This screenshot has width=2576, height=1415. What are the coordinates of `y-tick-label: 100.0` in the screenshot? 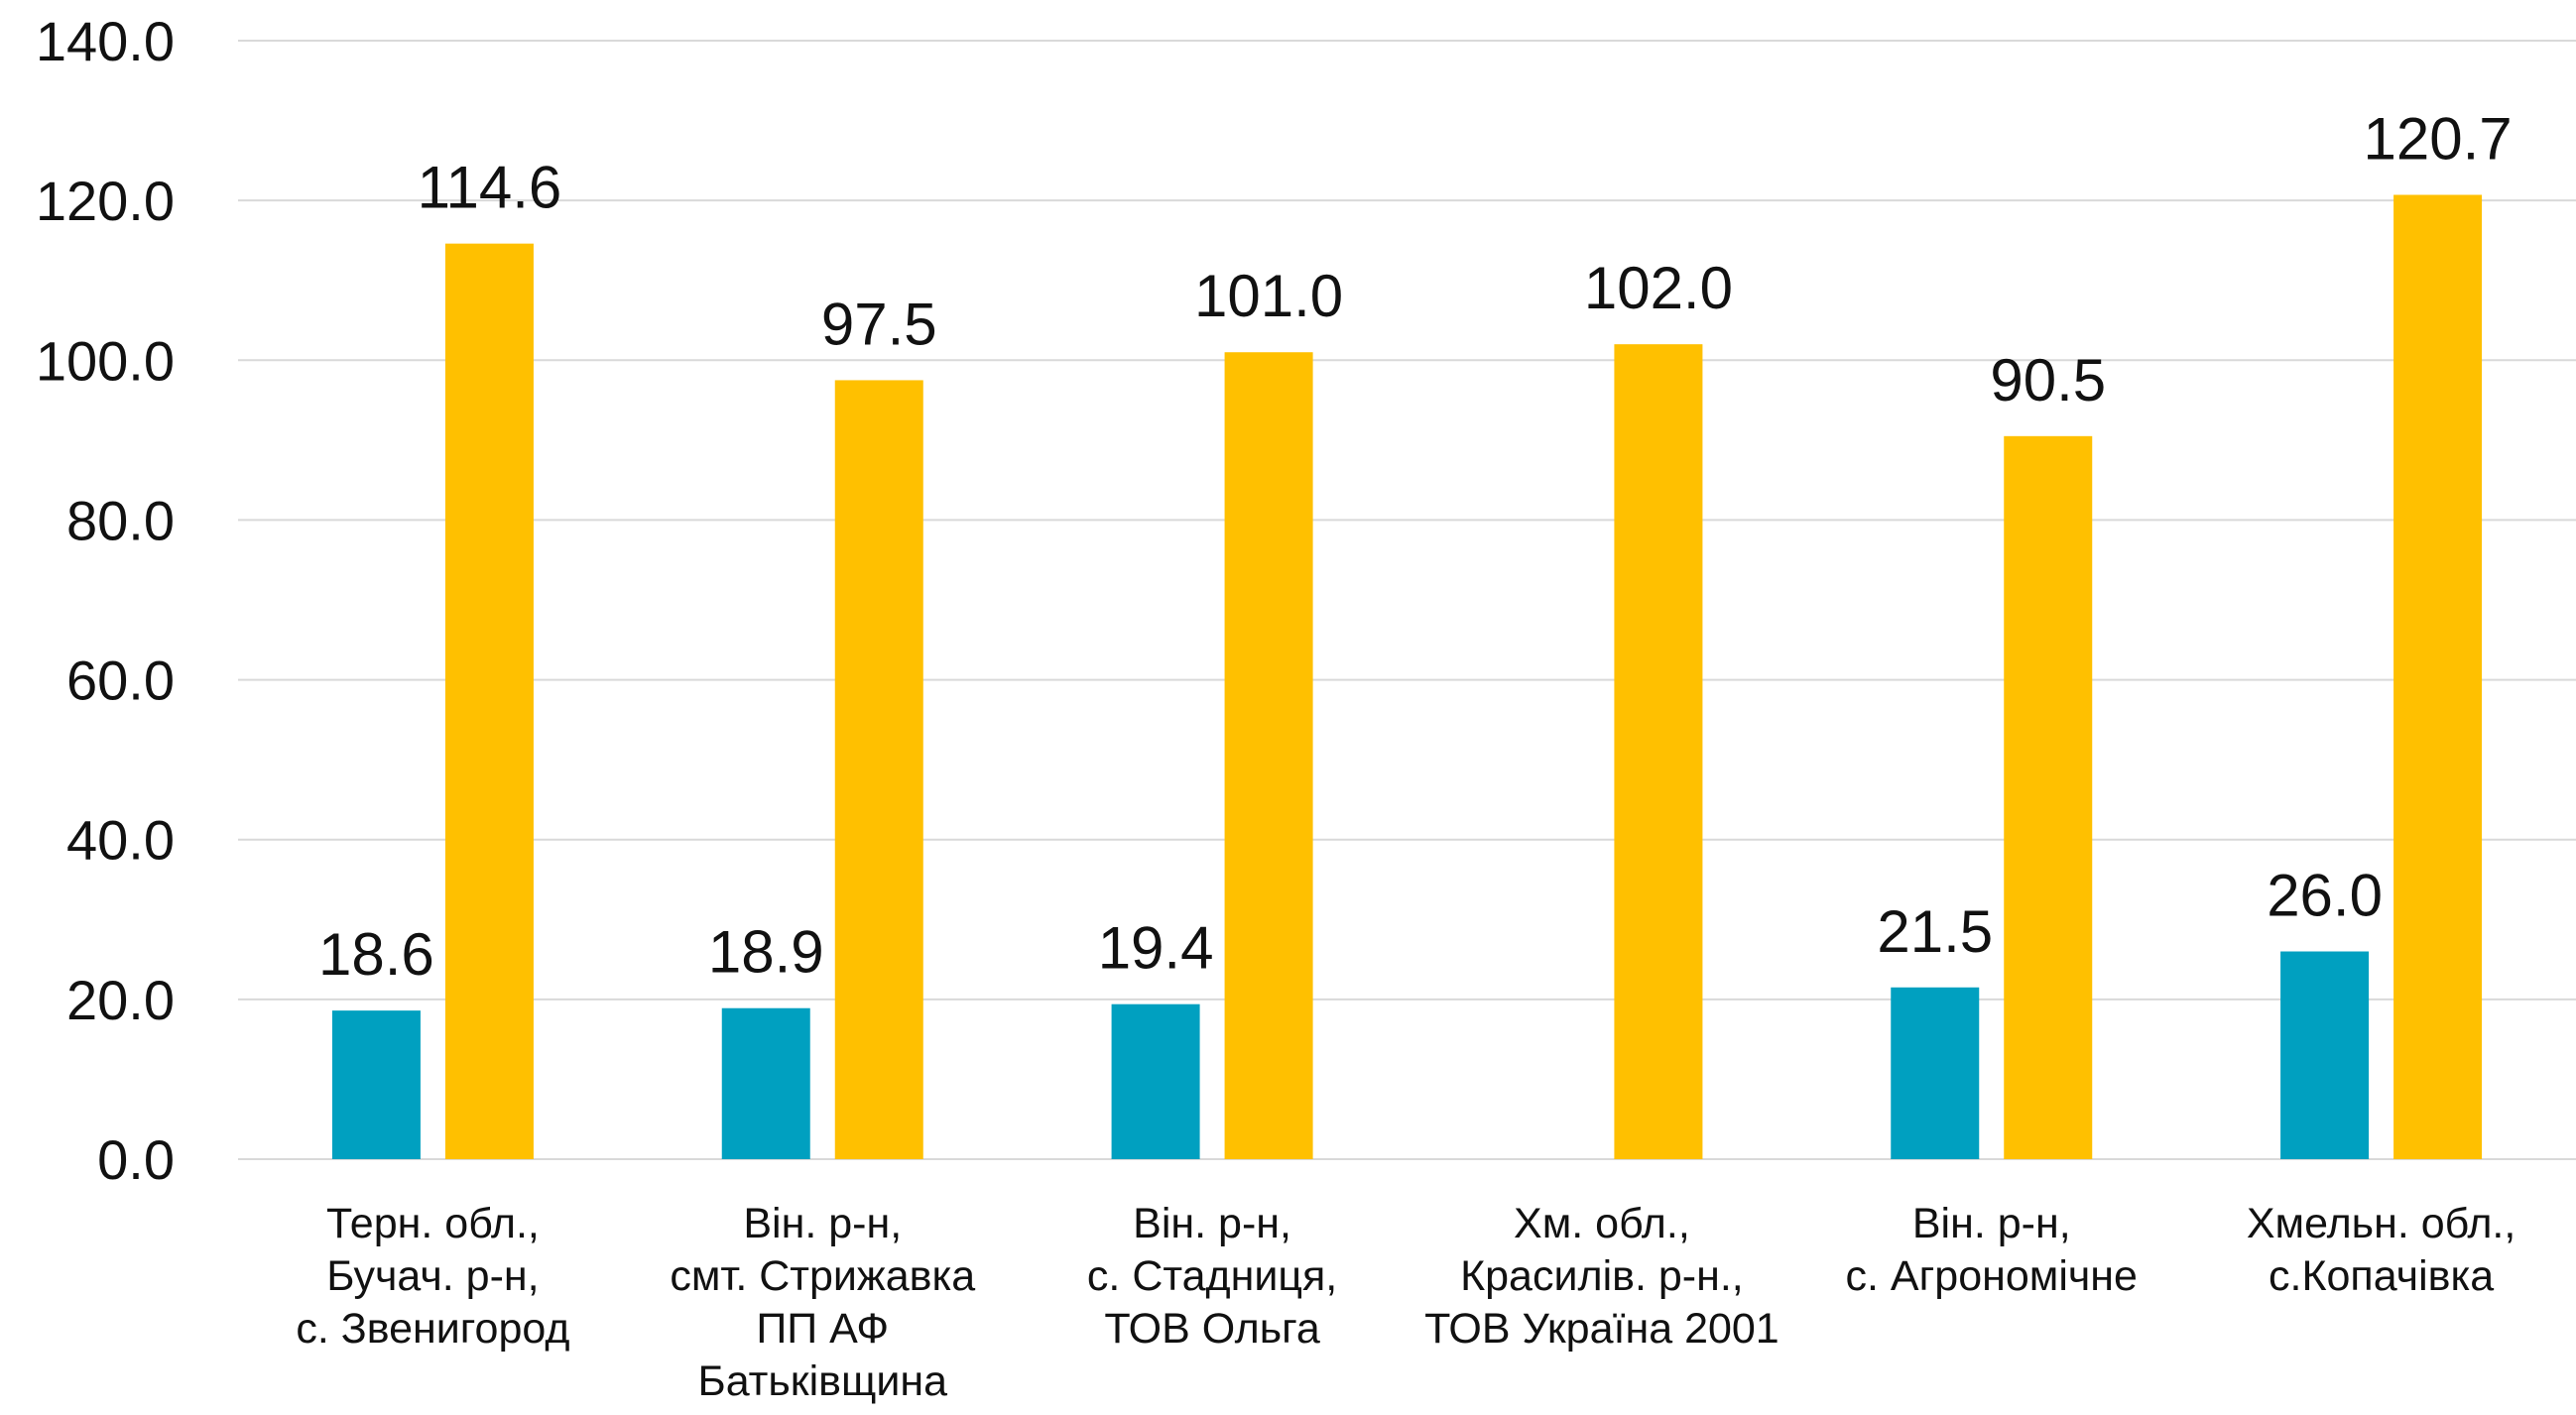 It's located at (105, 360).